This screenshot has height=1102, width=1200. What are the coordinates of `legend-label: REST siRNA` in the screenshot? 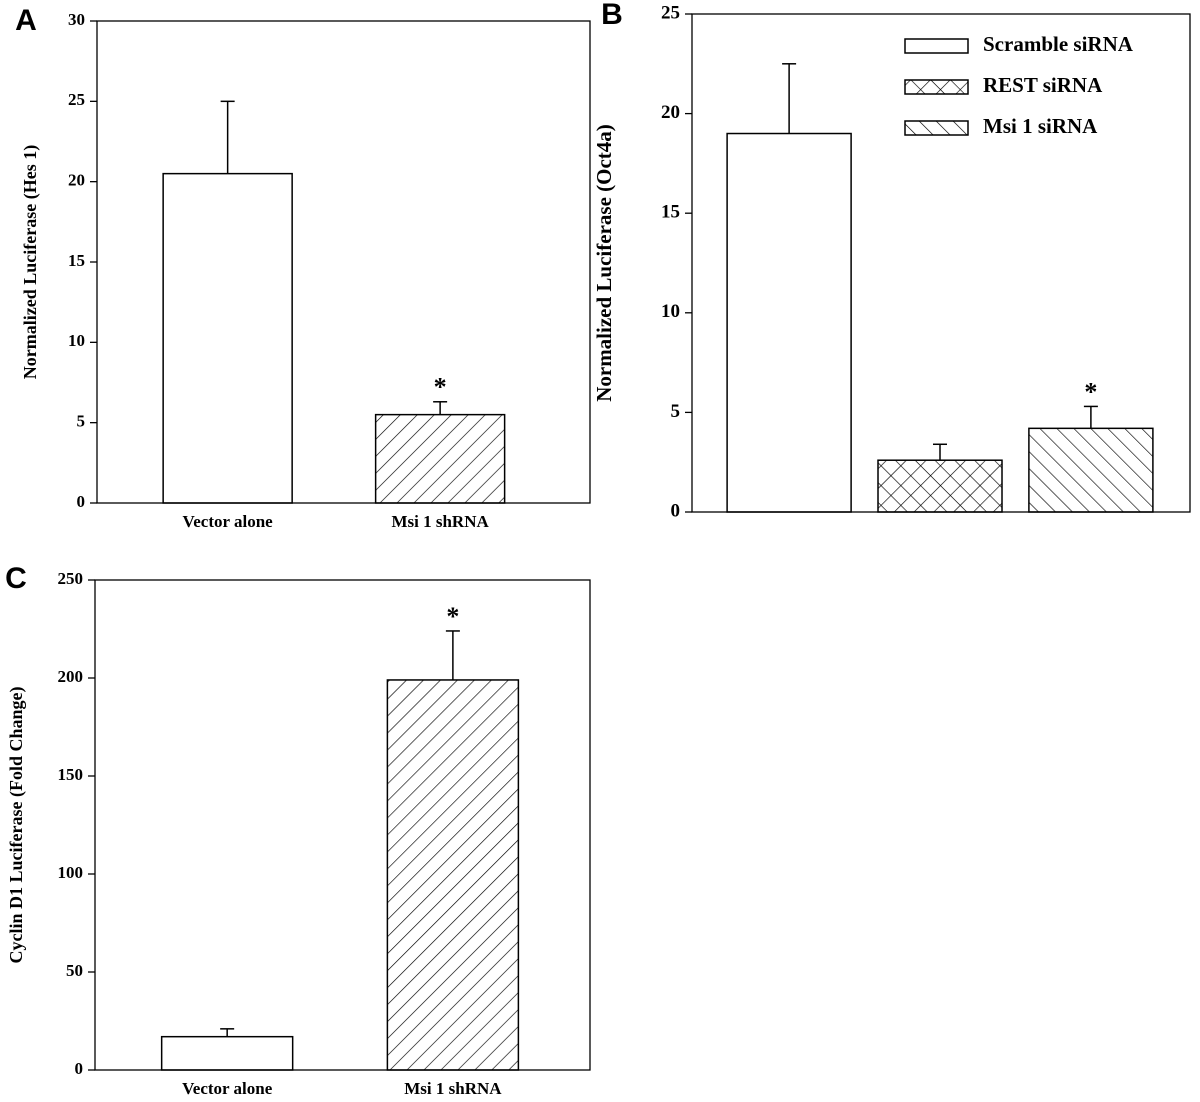 It's located at (1043, 85).